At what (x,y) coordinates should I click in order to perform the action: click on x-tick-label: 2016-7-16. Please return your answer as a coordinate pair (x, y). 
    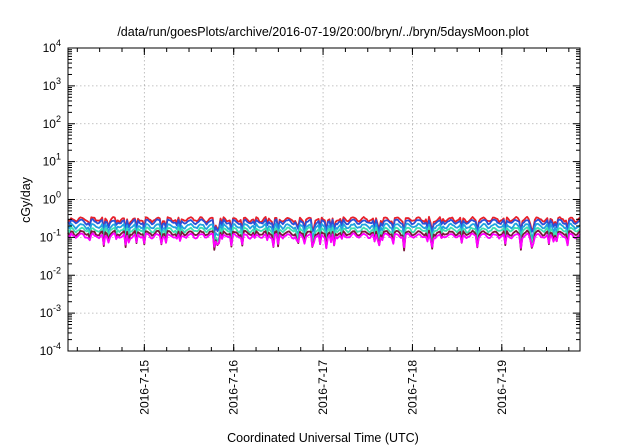
    Looking at the image, I should click on (234, 387).